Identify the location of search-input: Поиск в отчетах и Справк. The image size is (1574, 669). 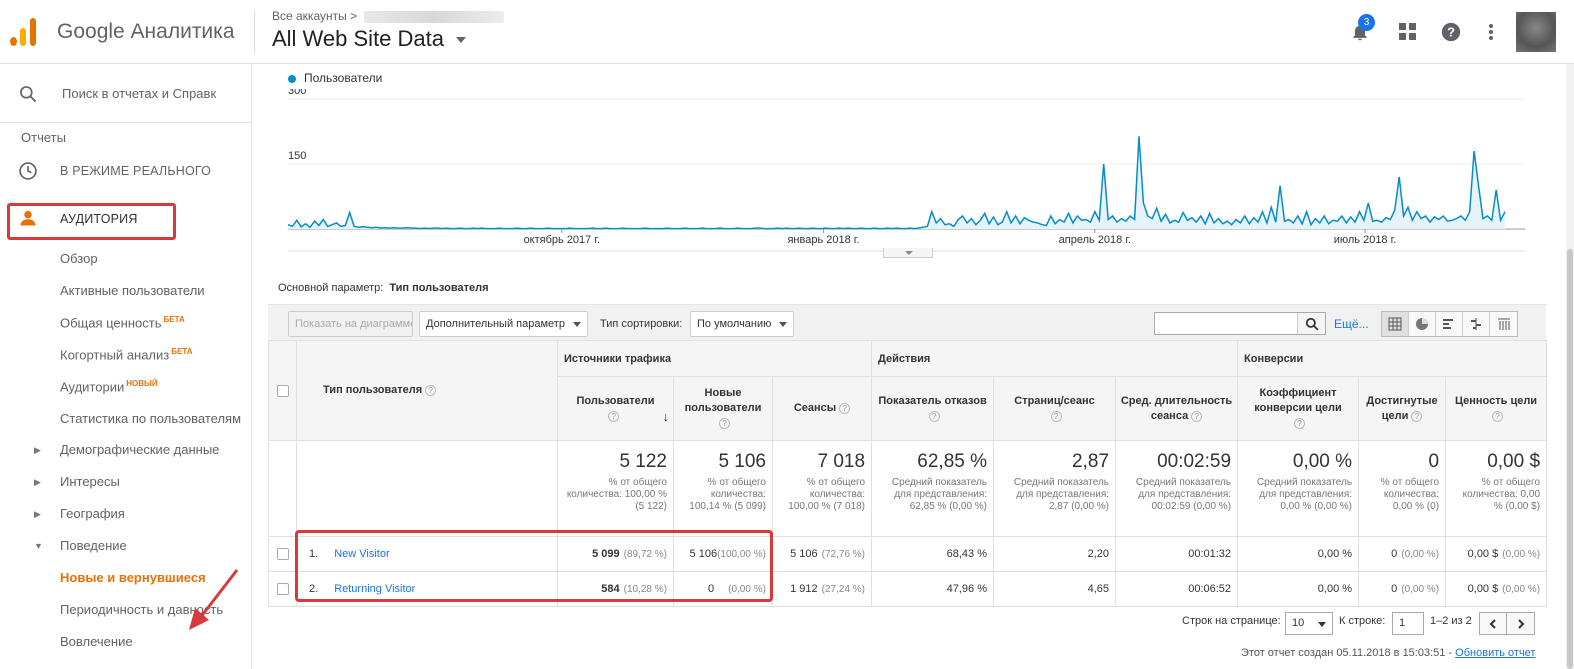
(139, 93).